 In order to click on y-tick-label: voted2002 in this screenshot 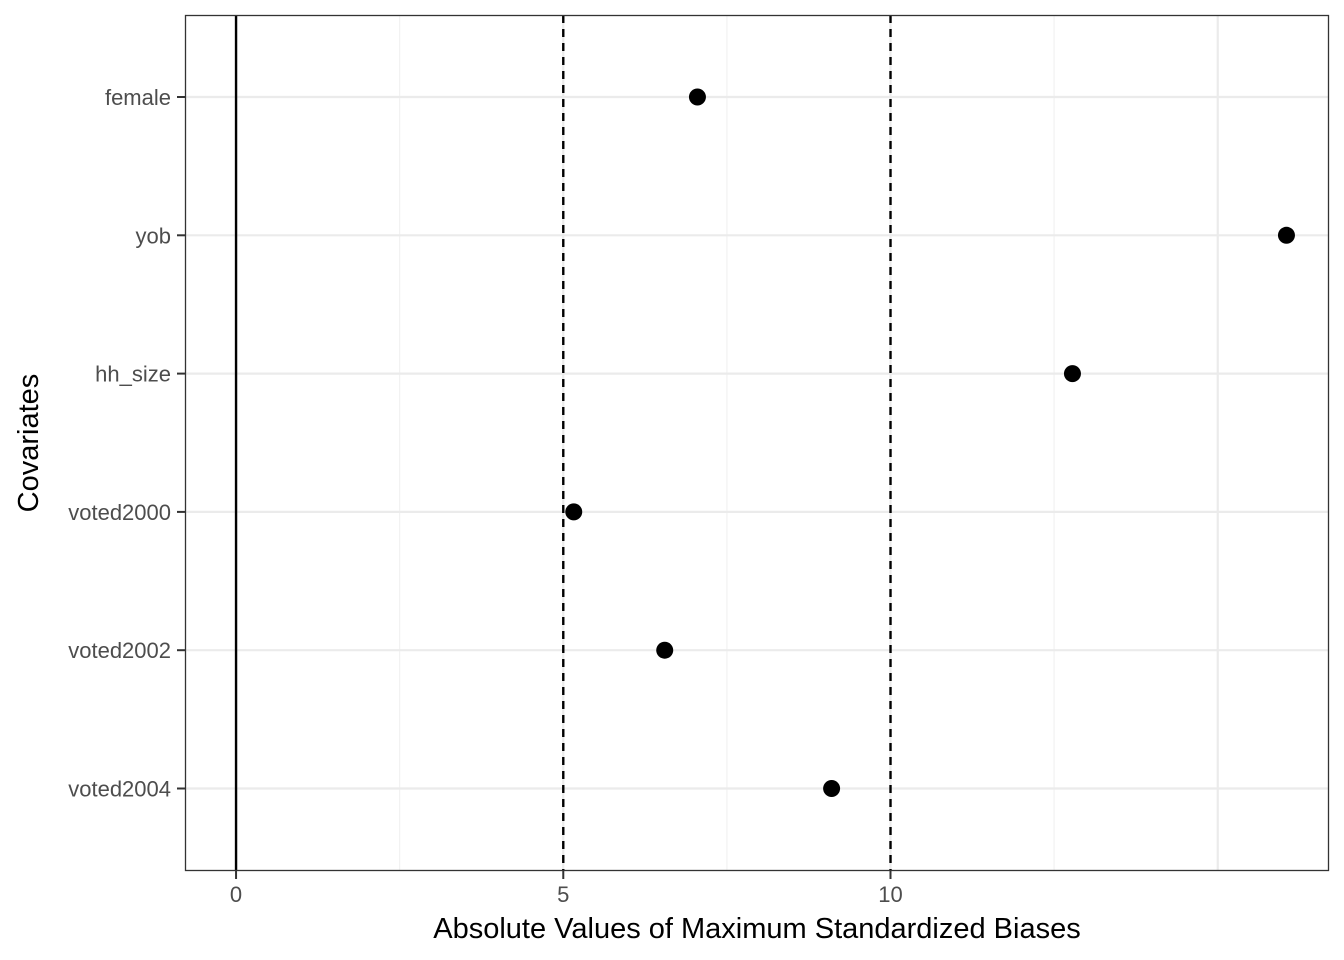, I will do `click(119, 650)`.